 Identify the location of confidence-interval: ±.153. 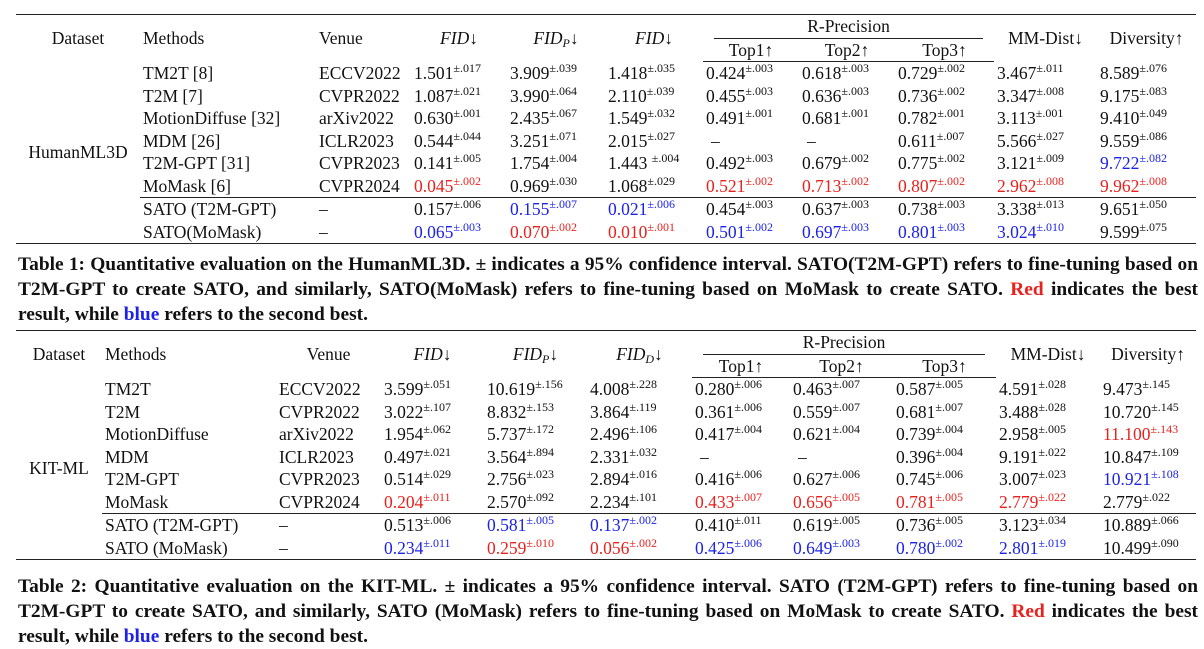
(540, 406).